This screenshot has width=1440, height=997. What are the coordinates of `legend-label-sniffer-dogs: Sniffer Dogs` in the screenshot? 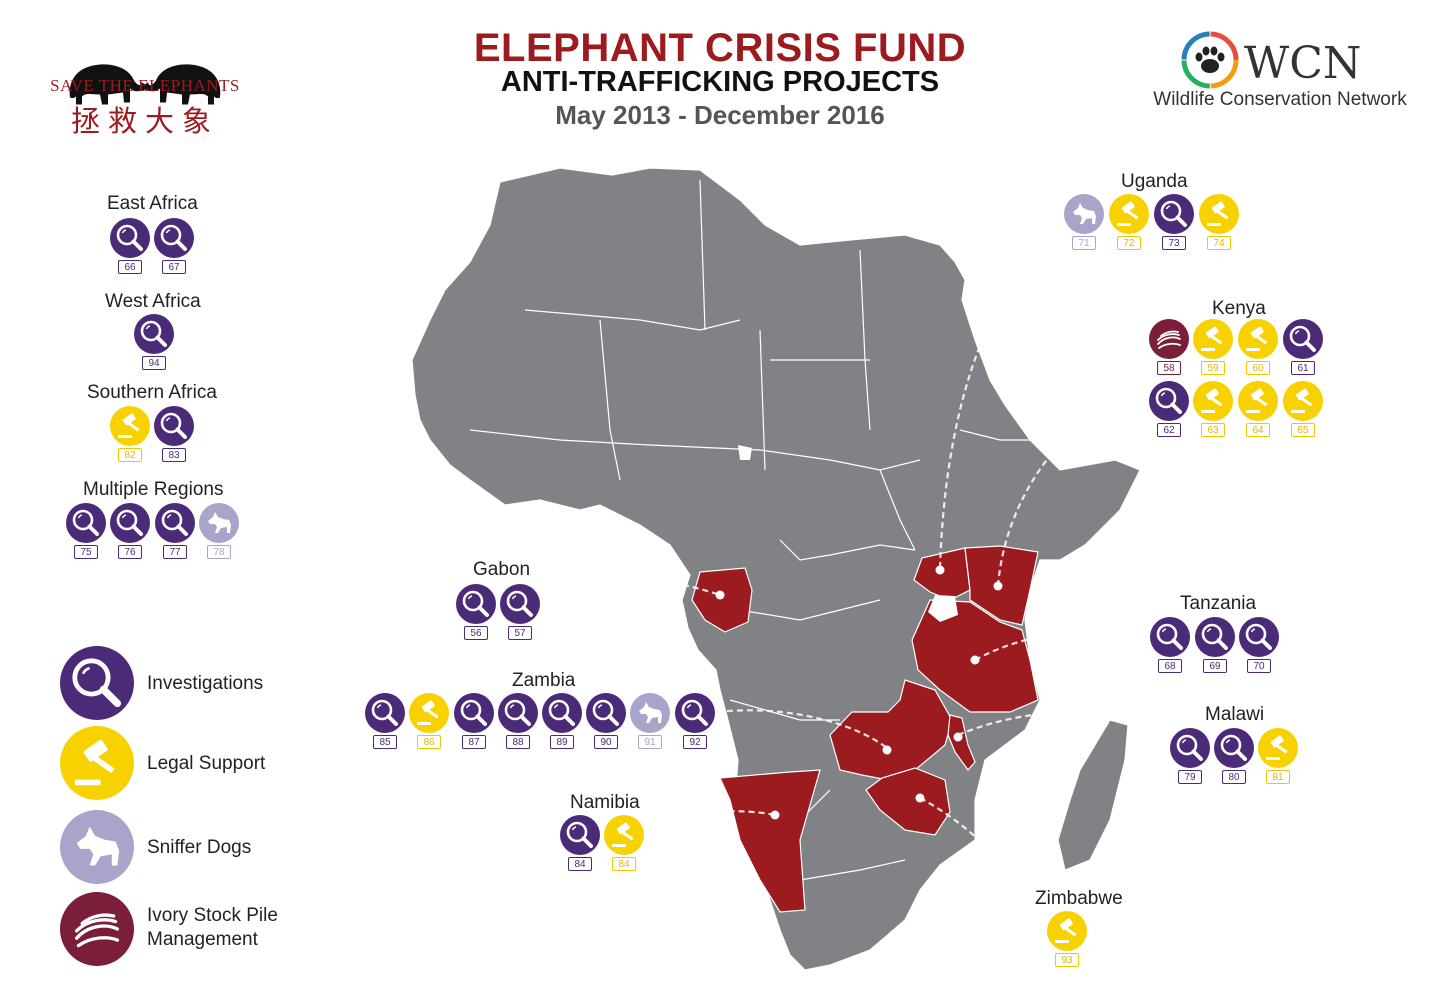 It's located at (199, 847).